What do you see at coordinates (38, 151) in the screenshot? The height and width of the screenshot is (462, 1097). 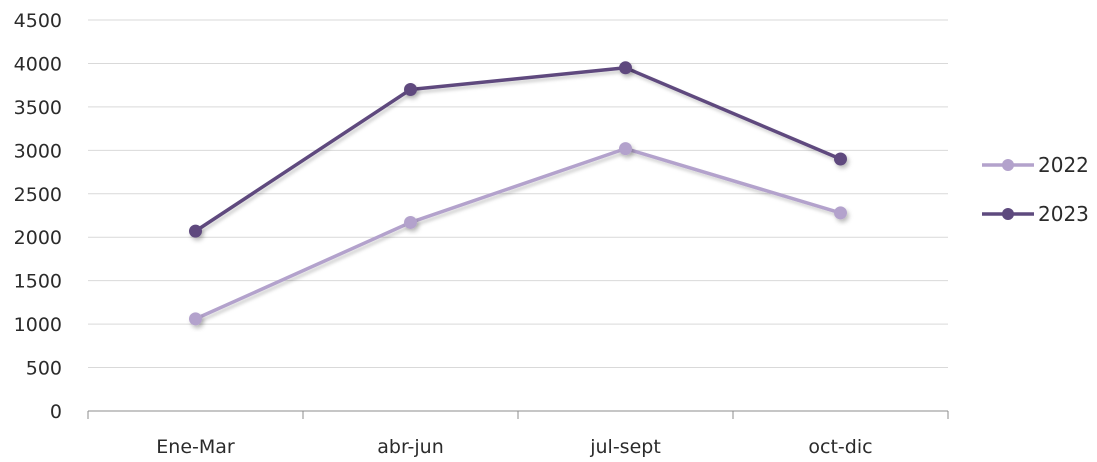 I see `y-tick-label: 3000` at bounding box center [38, 151].